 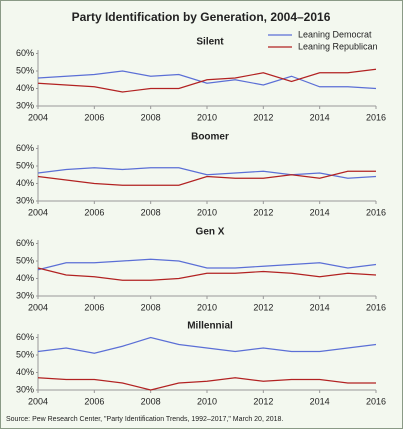 I want to click on panel-title: Gen X, so click(x=210, y=232).